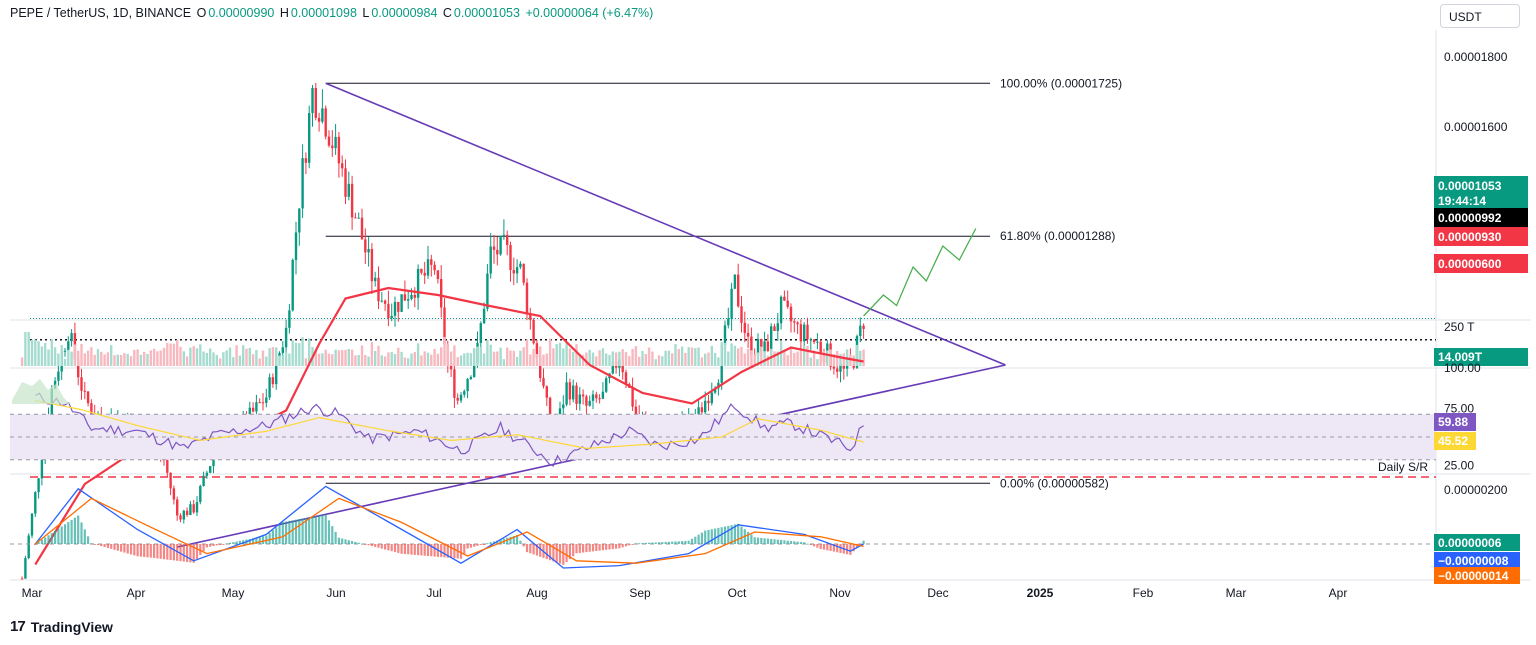 The height and width of the screenshot is (645, 1536). I want to click on rsi-overbought-fill, so click(41, 391).